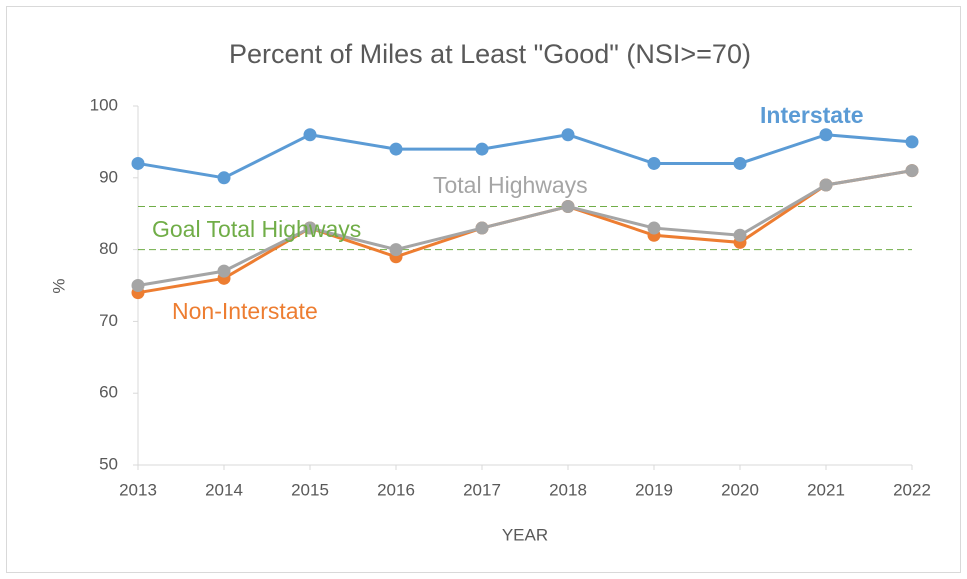 The width and height of the screenshot is (967, 579). Describe the element at coordinates (912, 489) in the screenshot. I see `x-tick-label: 2022` at that location.